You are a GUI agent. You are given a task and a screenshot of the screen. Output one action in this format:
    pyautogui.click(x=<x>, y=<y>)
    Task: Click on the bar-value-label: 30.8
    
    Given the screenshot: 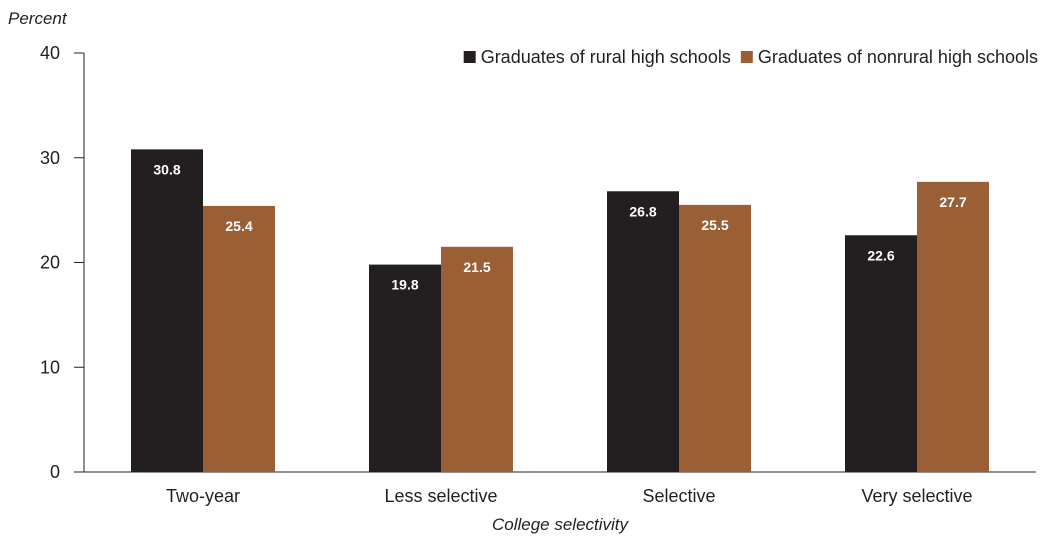 What is the action you would take?
    pyautogui.click(x=166, y=169)
    